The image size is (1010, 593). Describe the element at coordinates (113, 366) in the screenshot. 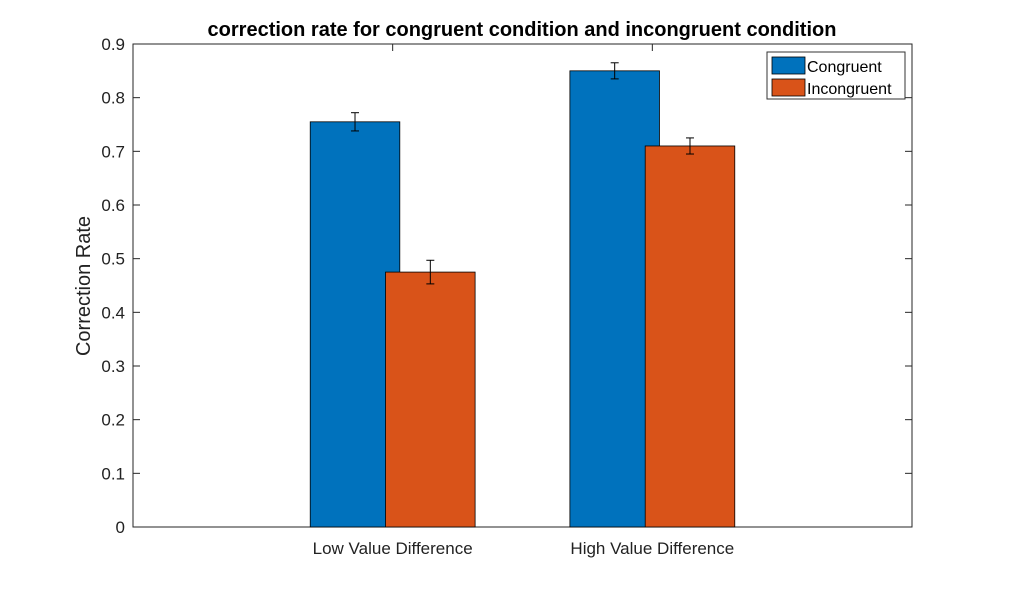

I see `y-tick-label: 0.3` at that location.